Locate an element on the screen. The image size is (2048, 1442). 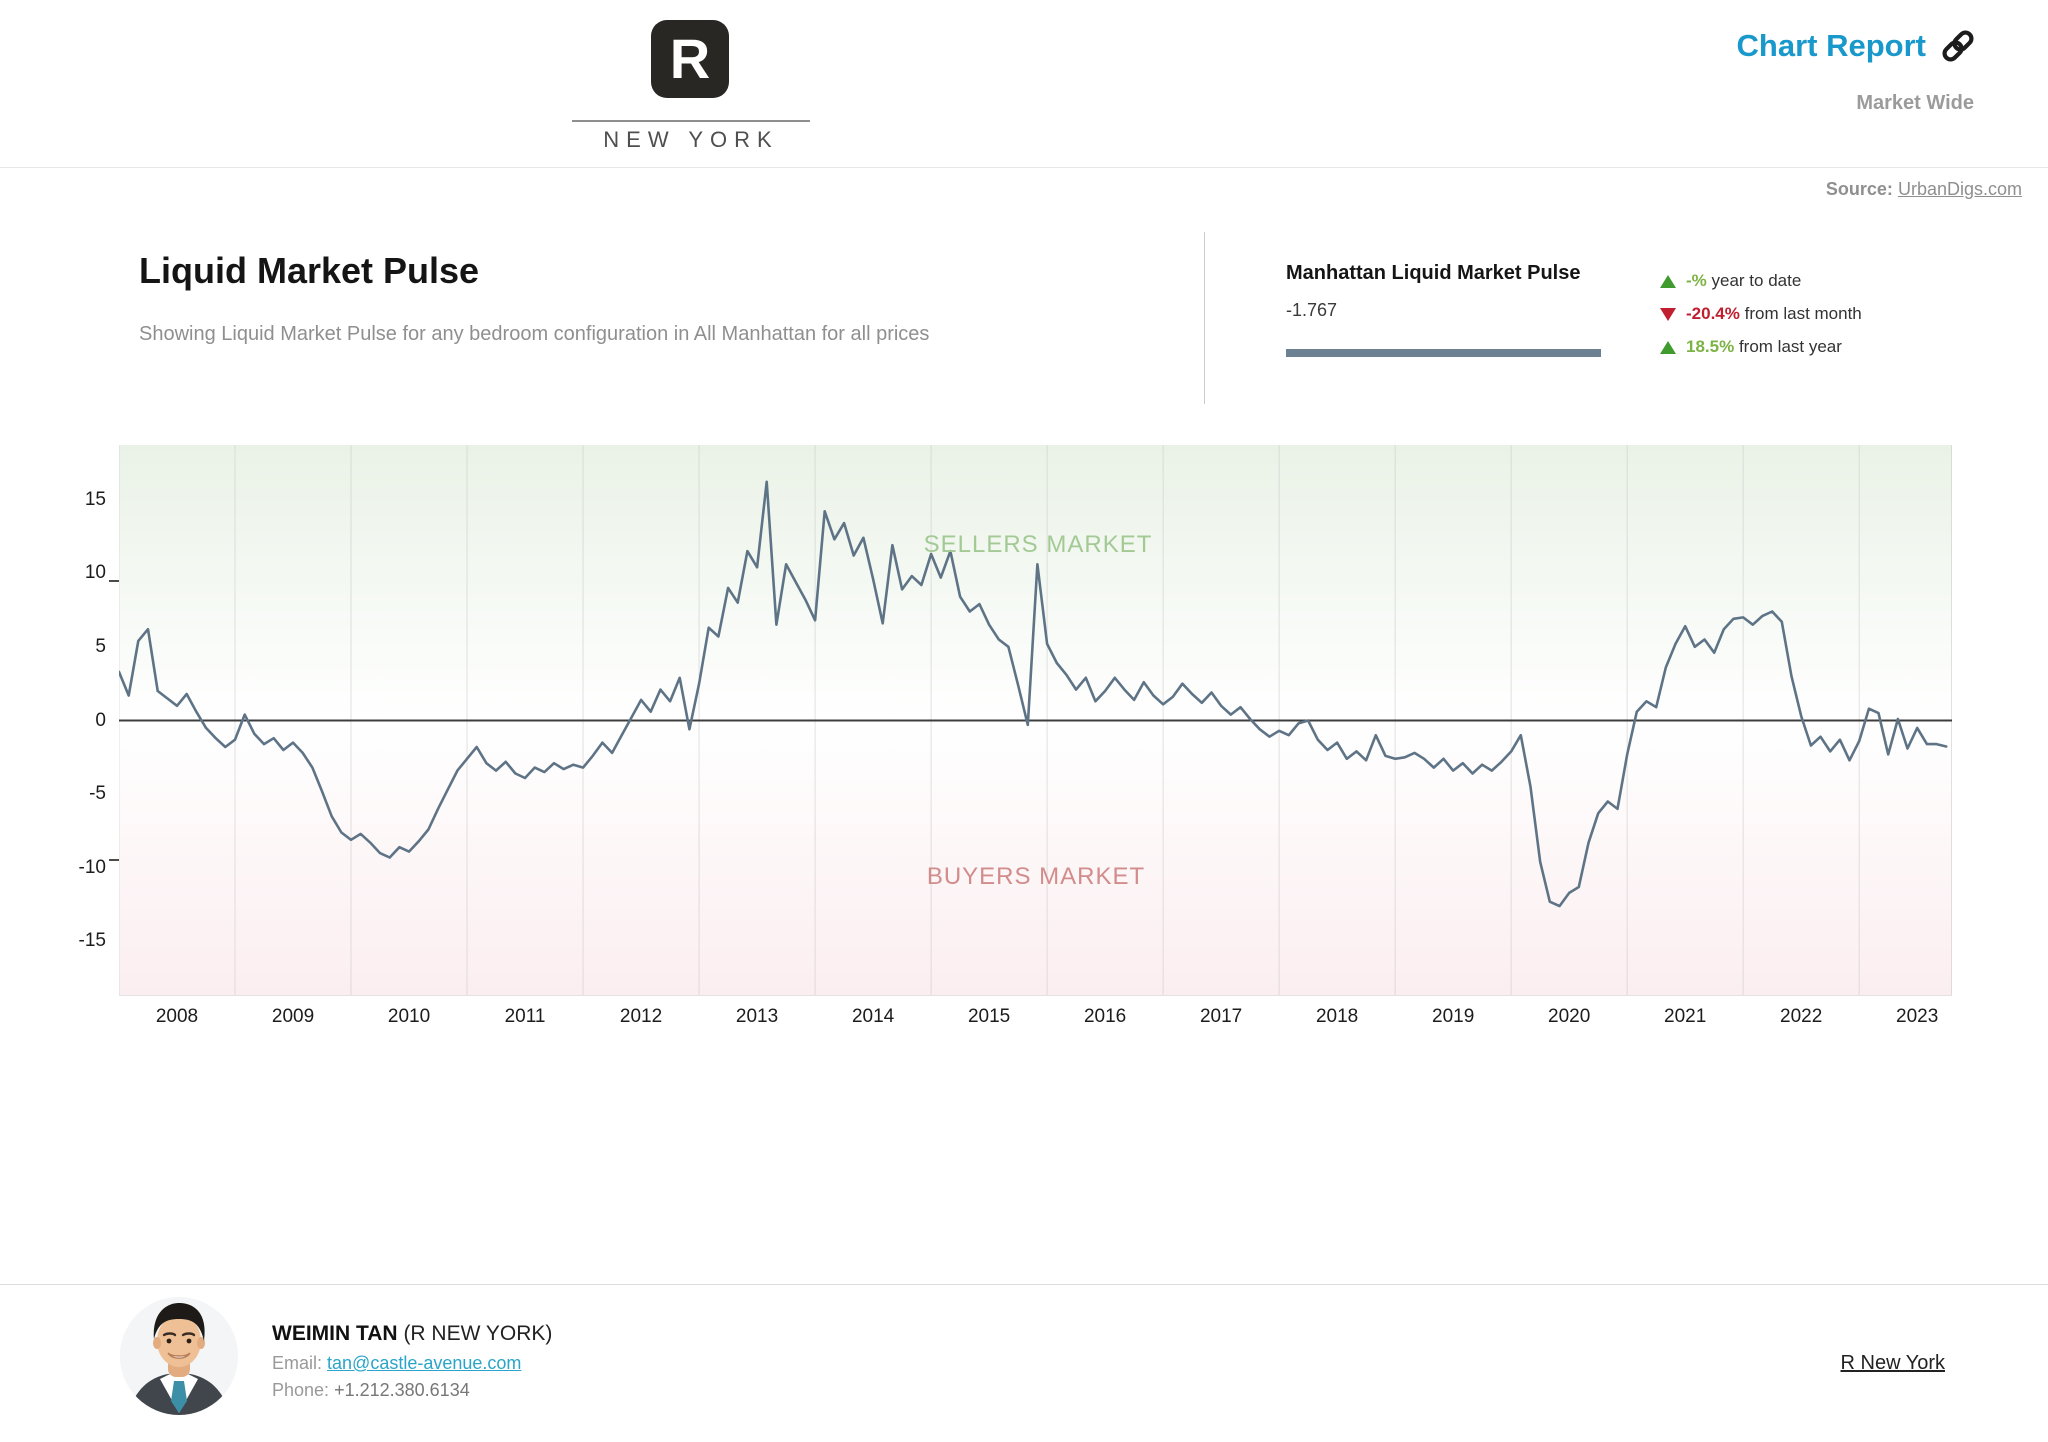
x-axis-tick-label: 2020 is located at coordinates (1569, 1016).